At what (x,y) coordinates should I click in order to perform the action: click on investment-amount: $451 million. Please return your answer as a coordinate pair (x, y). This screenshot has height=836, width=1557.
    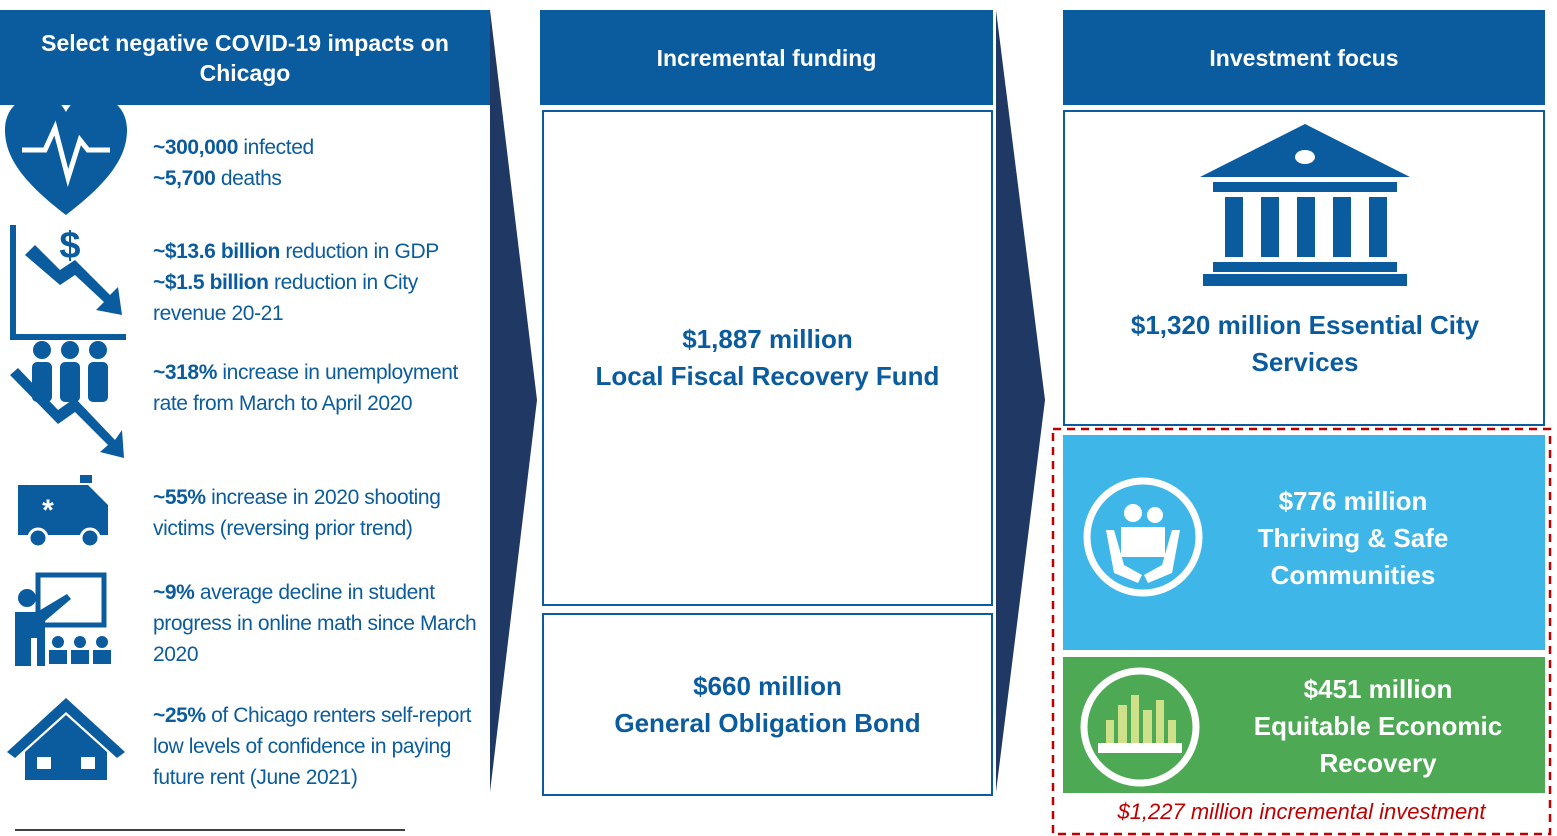
    Looking at the image, I should click on (1378, 689).